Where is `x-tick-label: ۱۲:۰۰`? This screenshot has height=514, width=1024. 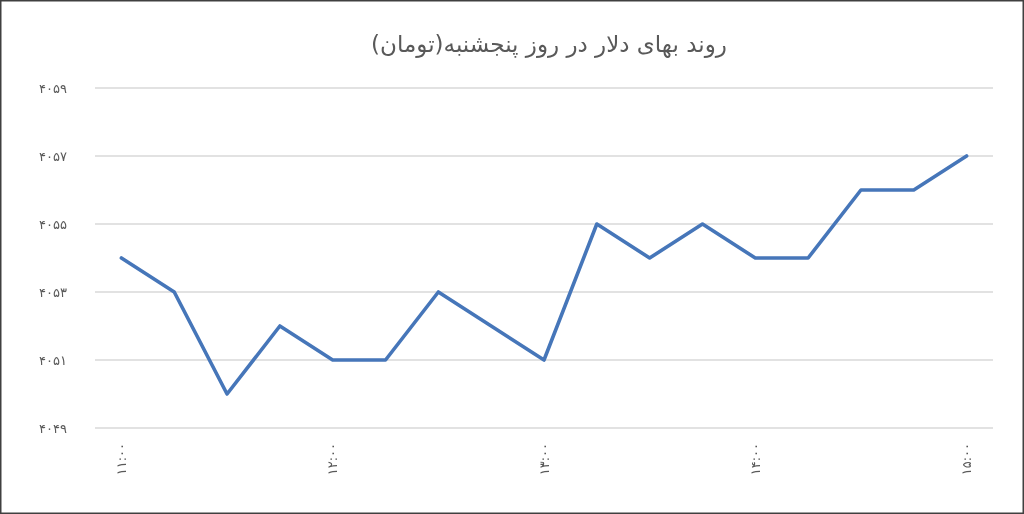 x-tick-label: ۱۲:۰۰ is located at coordinates (333, 459).